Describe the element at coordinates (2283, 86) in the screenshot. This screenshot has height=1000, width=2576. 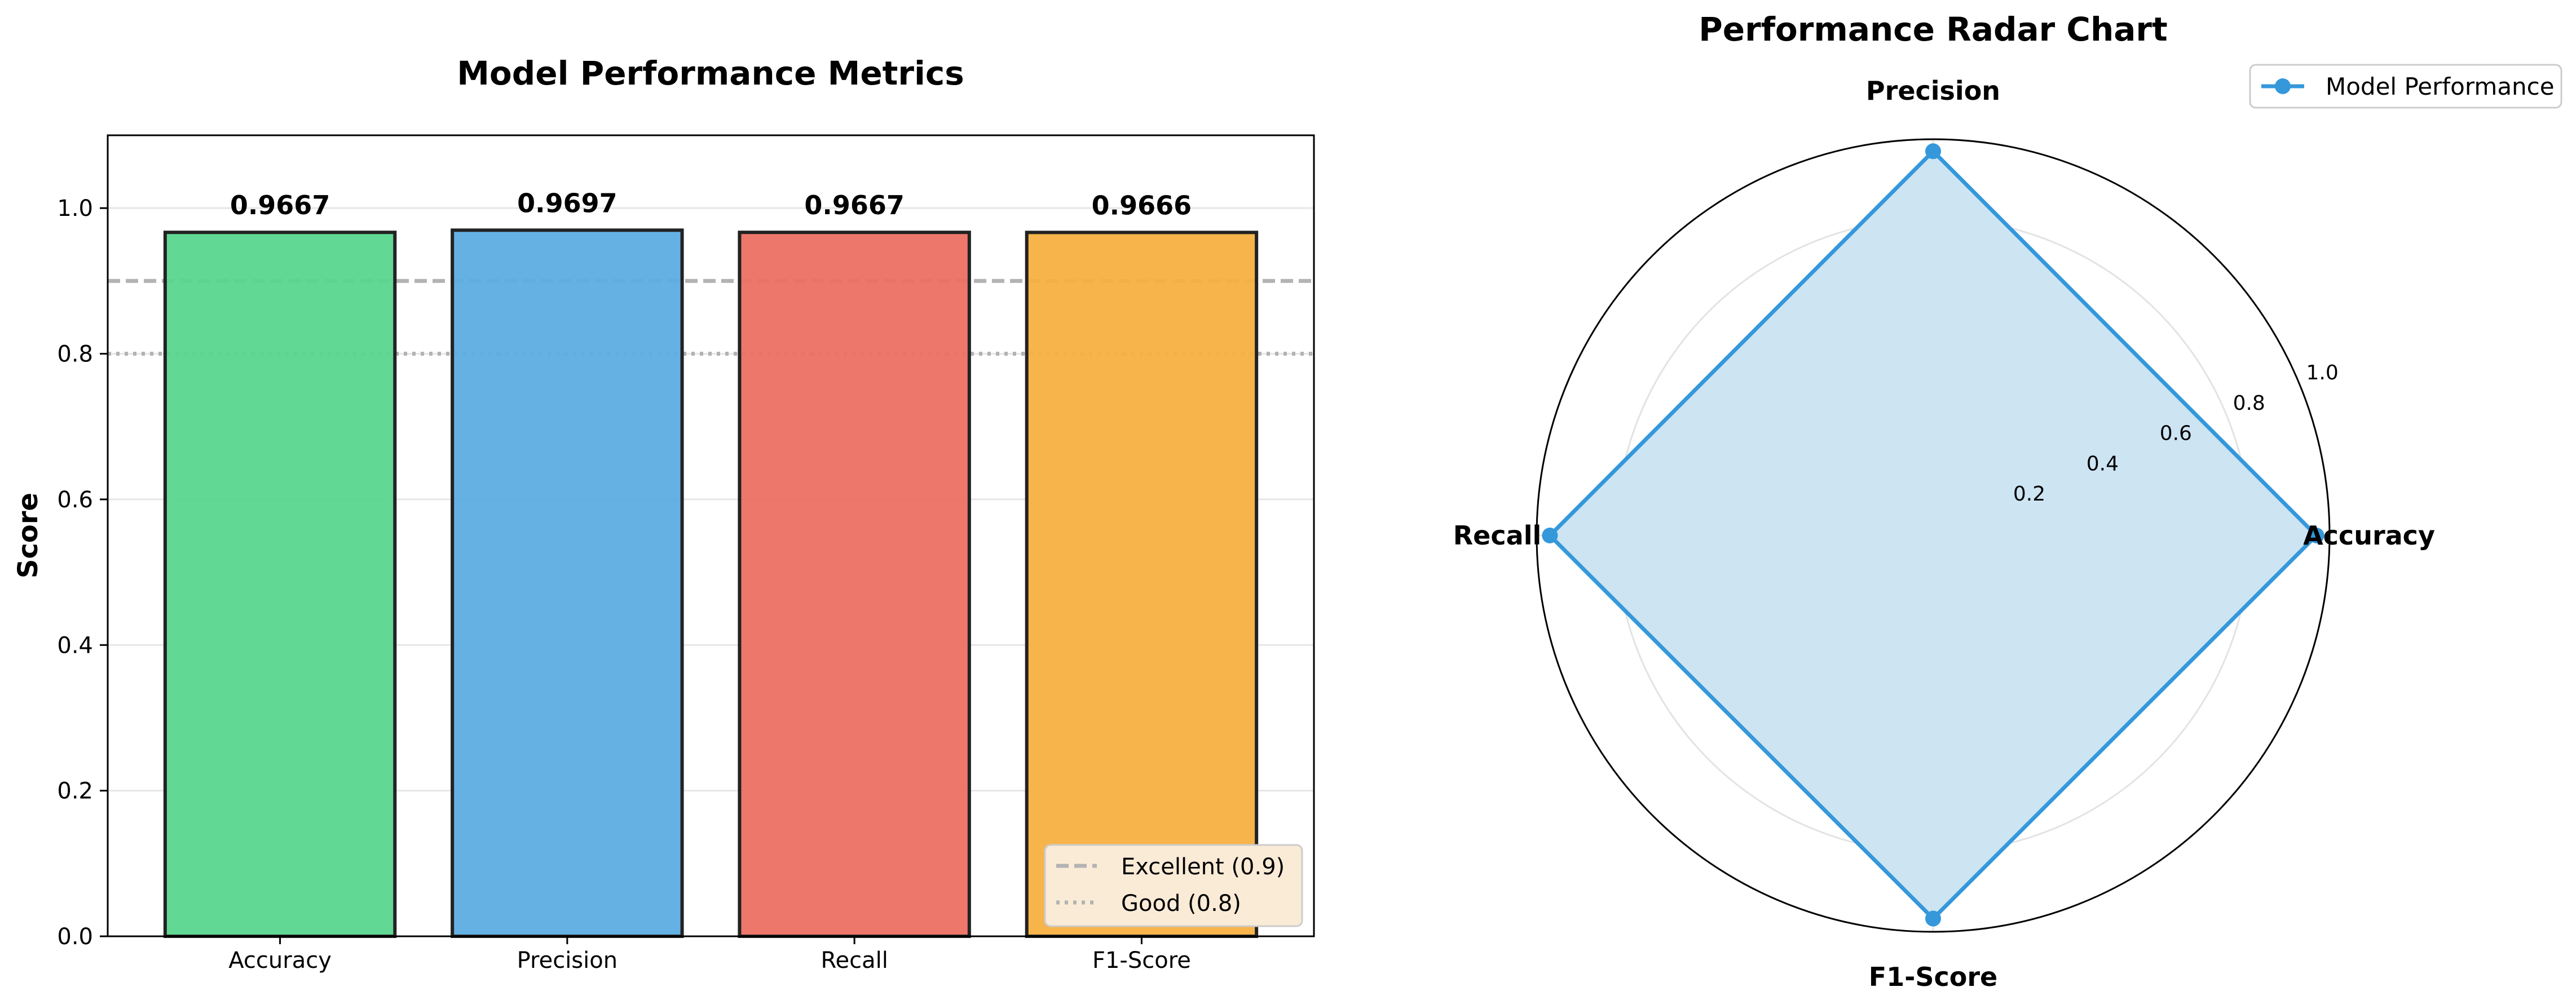
I see `legend-marker-model-performance` at that location.